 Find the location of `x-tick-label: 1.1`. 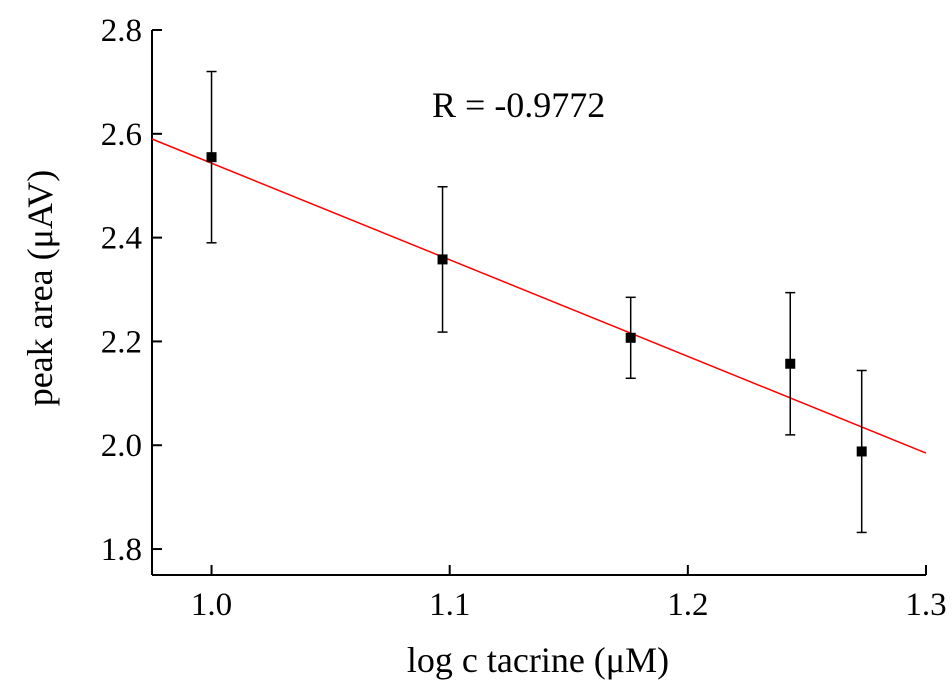

x-tick-label: 1.1 is located at coordinates (449, 605).